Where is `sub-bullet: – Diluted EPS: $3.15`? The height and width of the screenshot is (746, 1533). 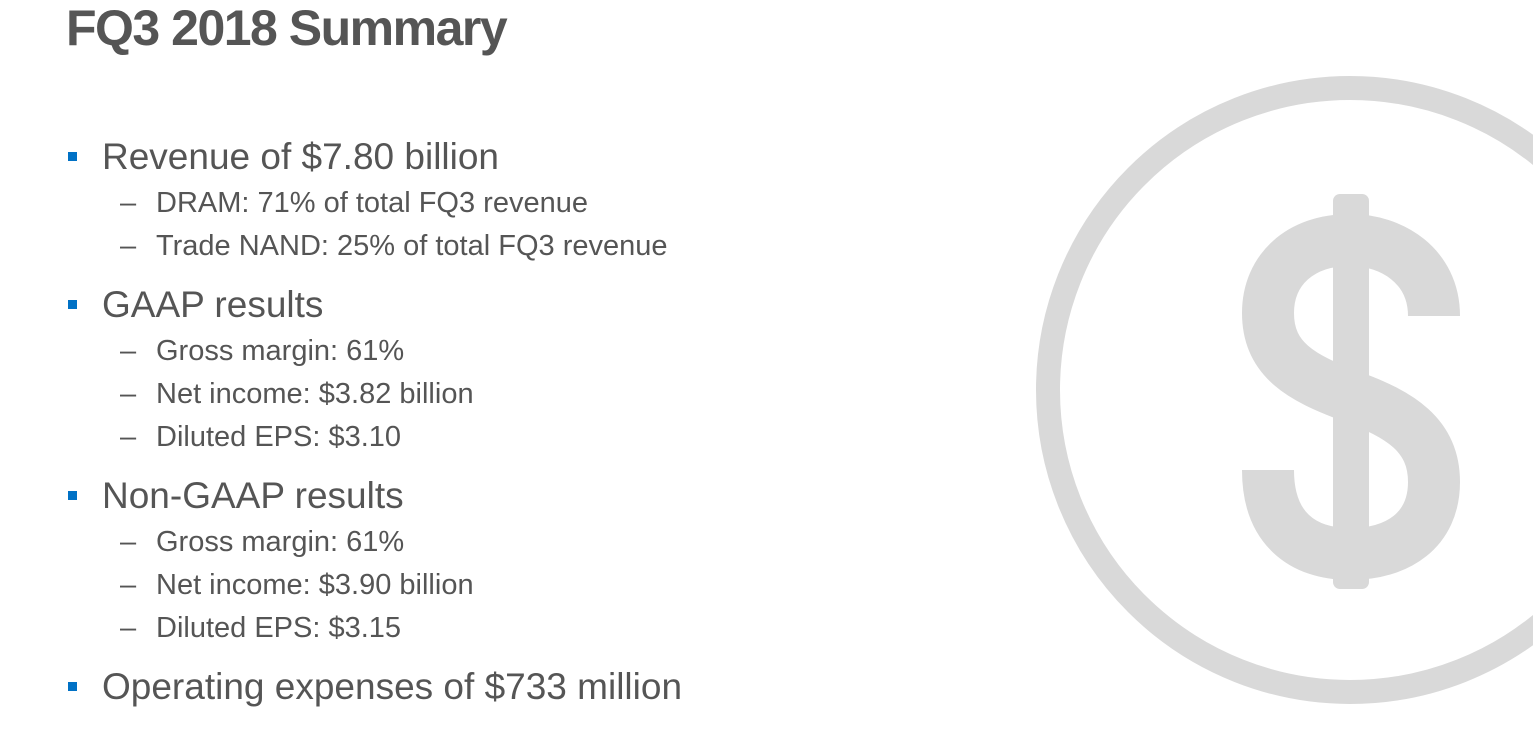 sub-bullet: – Diluted EPS: $3.15 is located at coordinates (508, 628).